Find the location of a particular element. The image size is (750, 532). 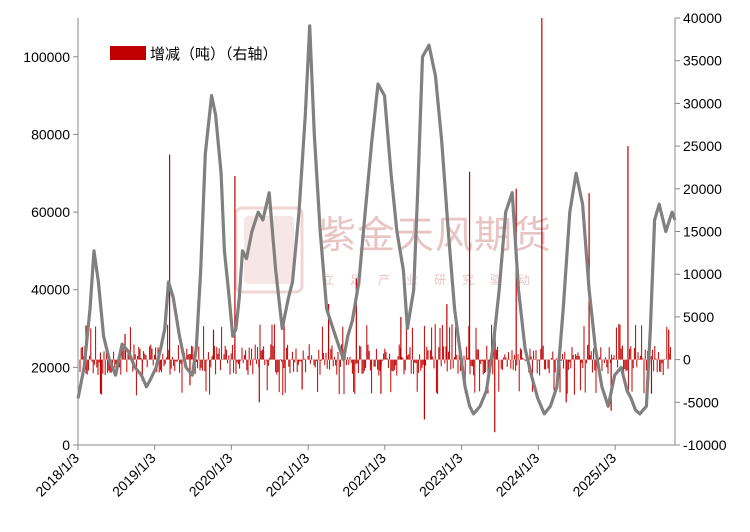

right-tick-label: 0 is located at coordinates (687, 360).